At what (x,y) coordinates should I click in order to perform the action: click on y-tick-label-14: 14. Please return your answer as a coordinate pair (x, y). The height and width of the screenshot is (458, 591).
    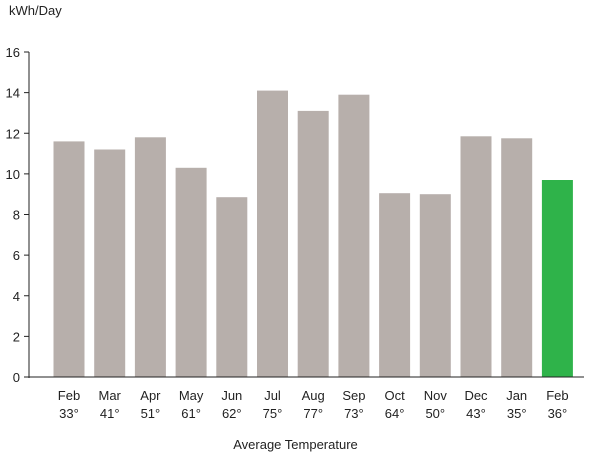
    Looking at the image, I should click on (13, 93).